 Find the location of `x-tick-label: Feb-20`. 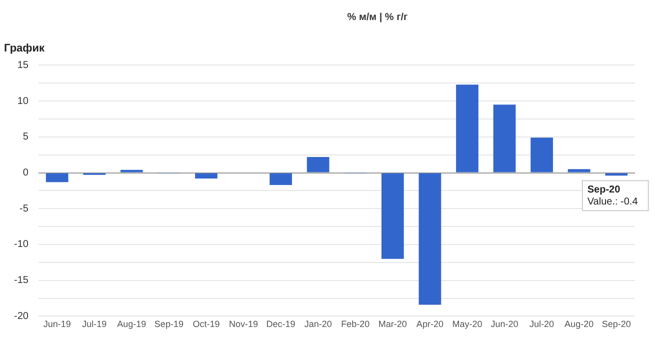

x-tick-label: Feb-20 is located at coordinates (355, 324).